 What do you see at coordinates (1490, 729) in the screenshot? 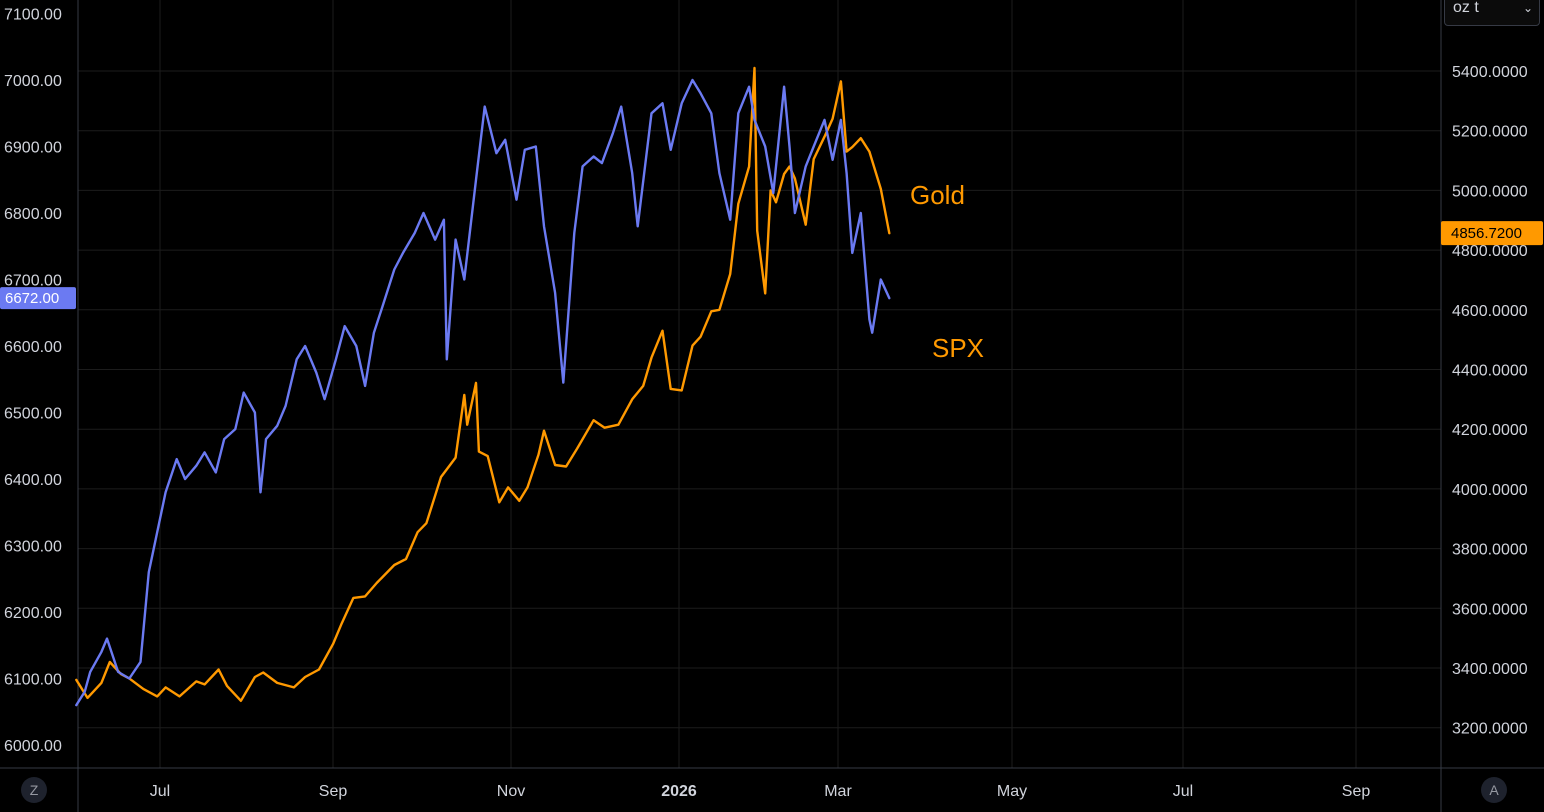
I see `right-axis-tick-label: 3200.0000` at bounding box center [1490, 729].